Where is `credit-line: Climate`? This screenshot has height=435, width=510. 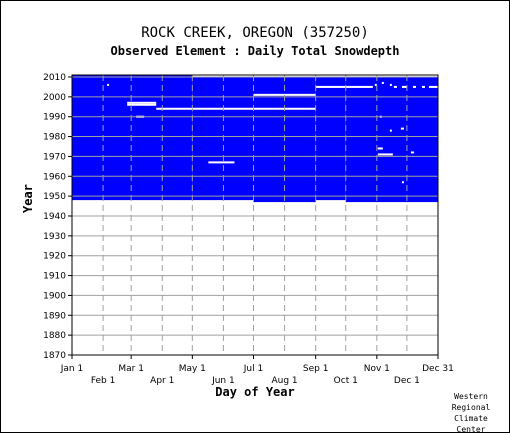
credit-line: Climate is located at coordinates (471, 418).